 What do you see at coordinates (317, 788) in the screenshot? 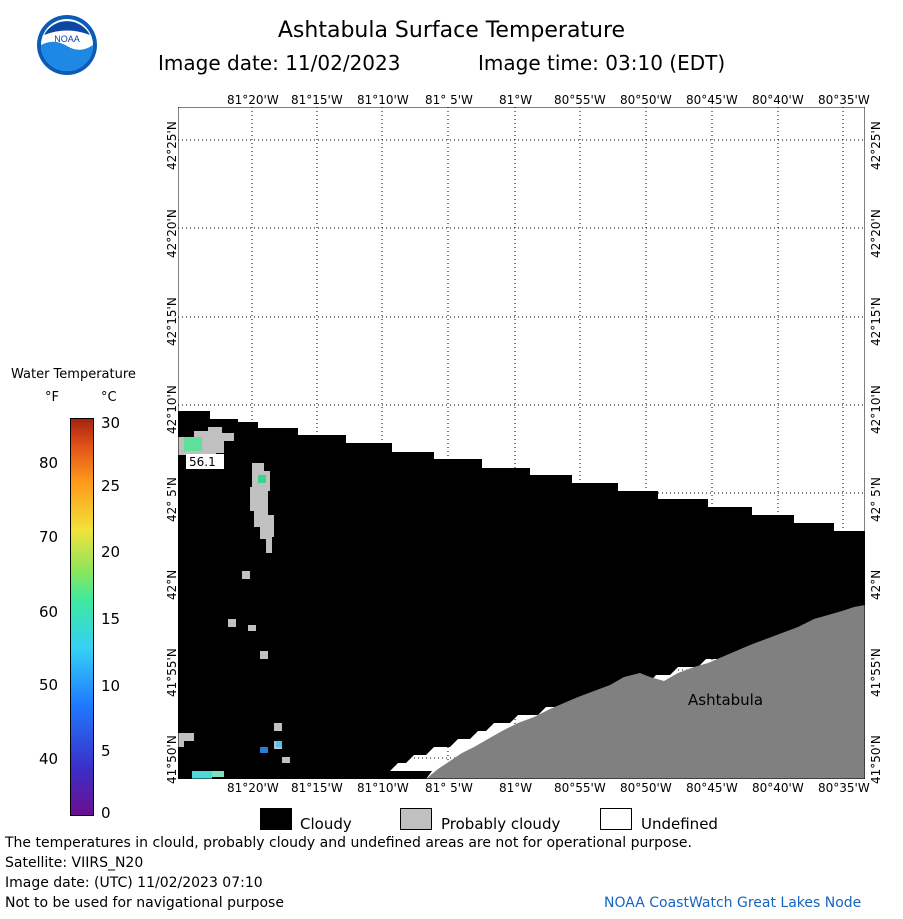
I see `lon-label-bottom: 81°15'W` at bounding box center [317, 788].